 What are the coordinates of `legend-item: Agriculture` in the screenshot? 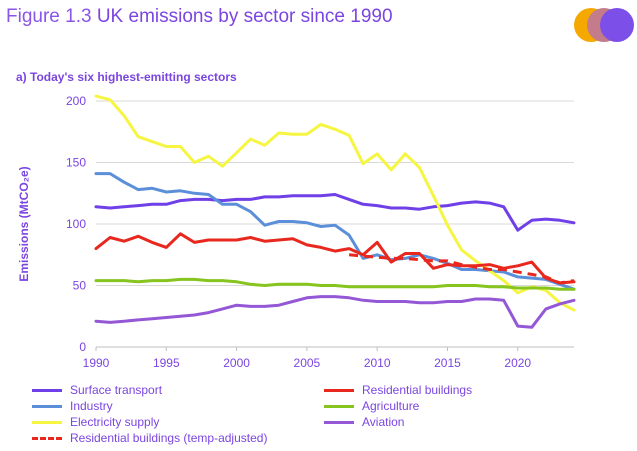 It's located at (371, 406).